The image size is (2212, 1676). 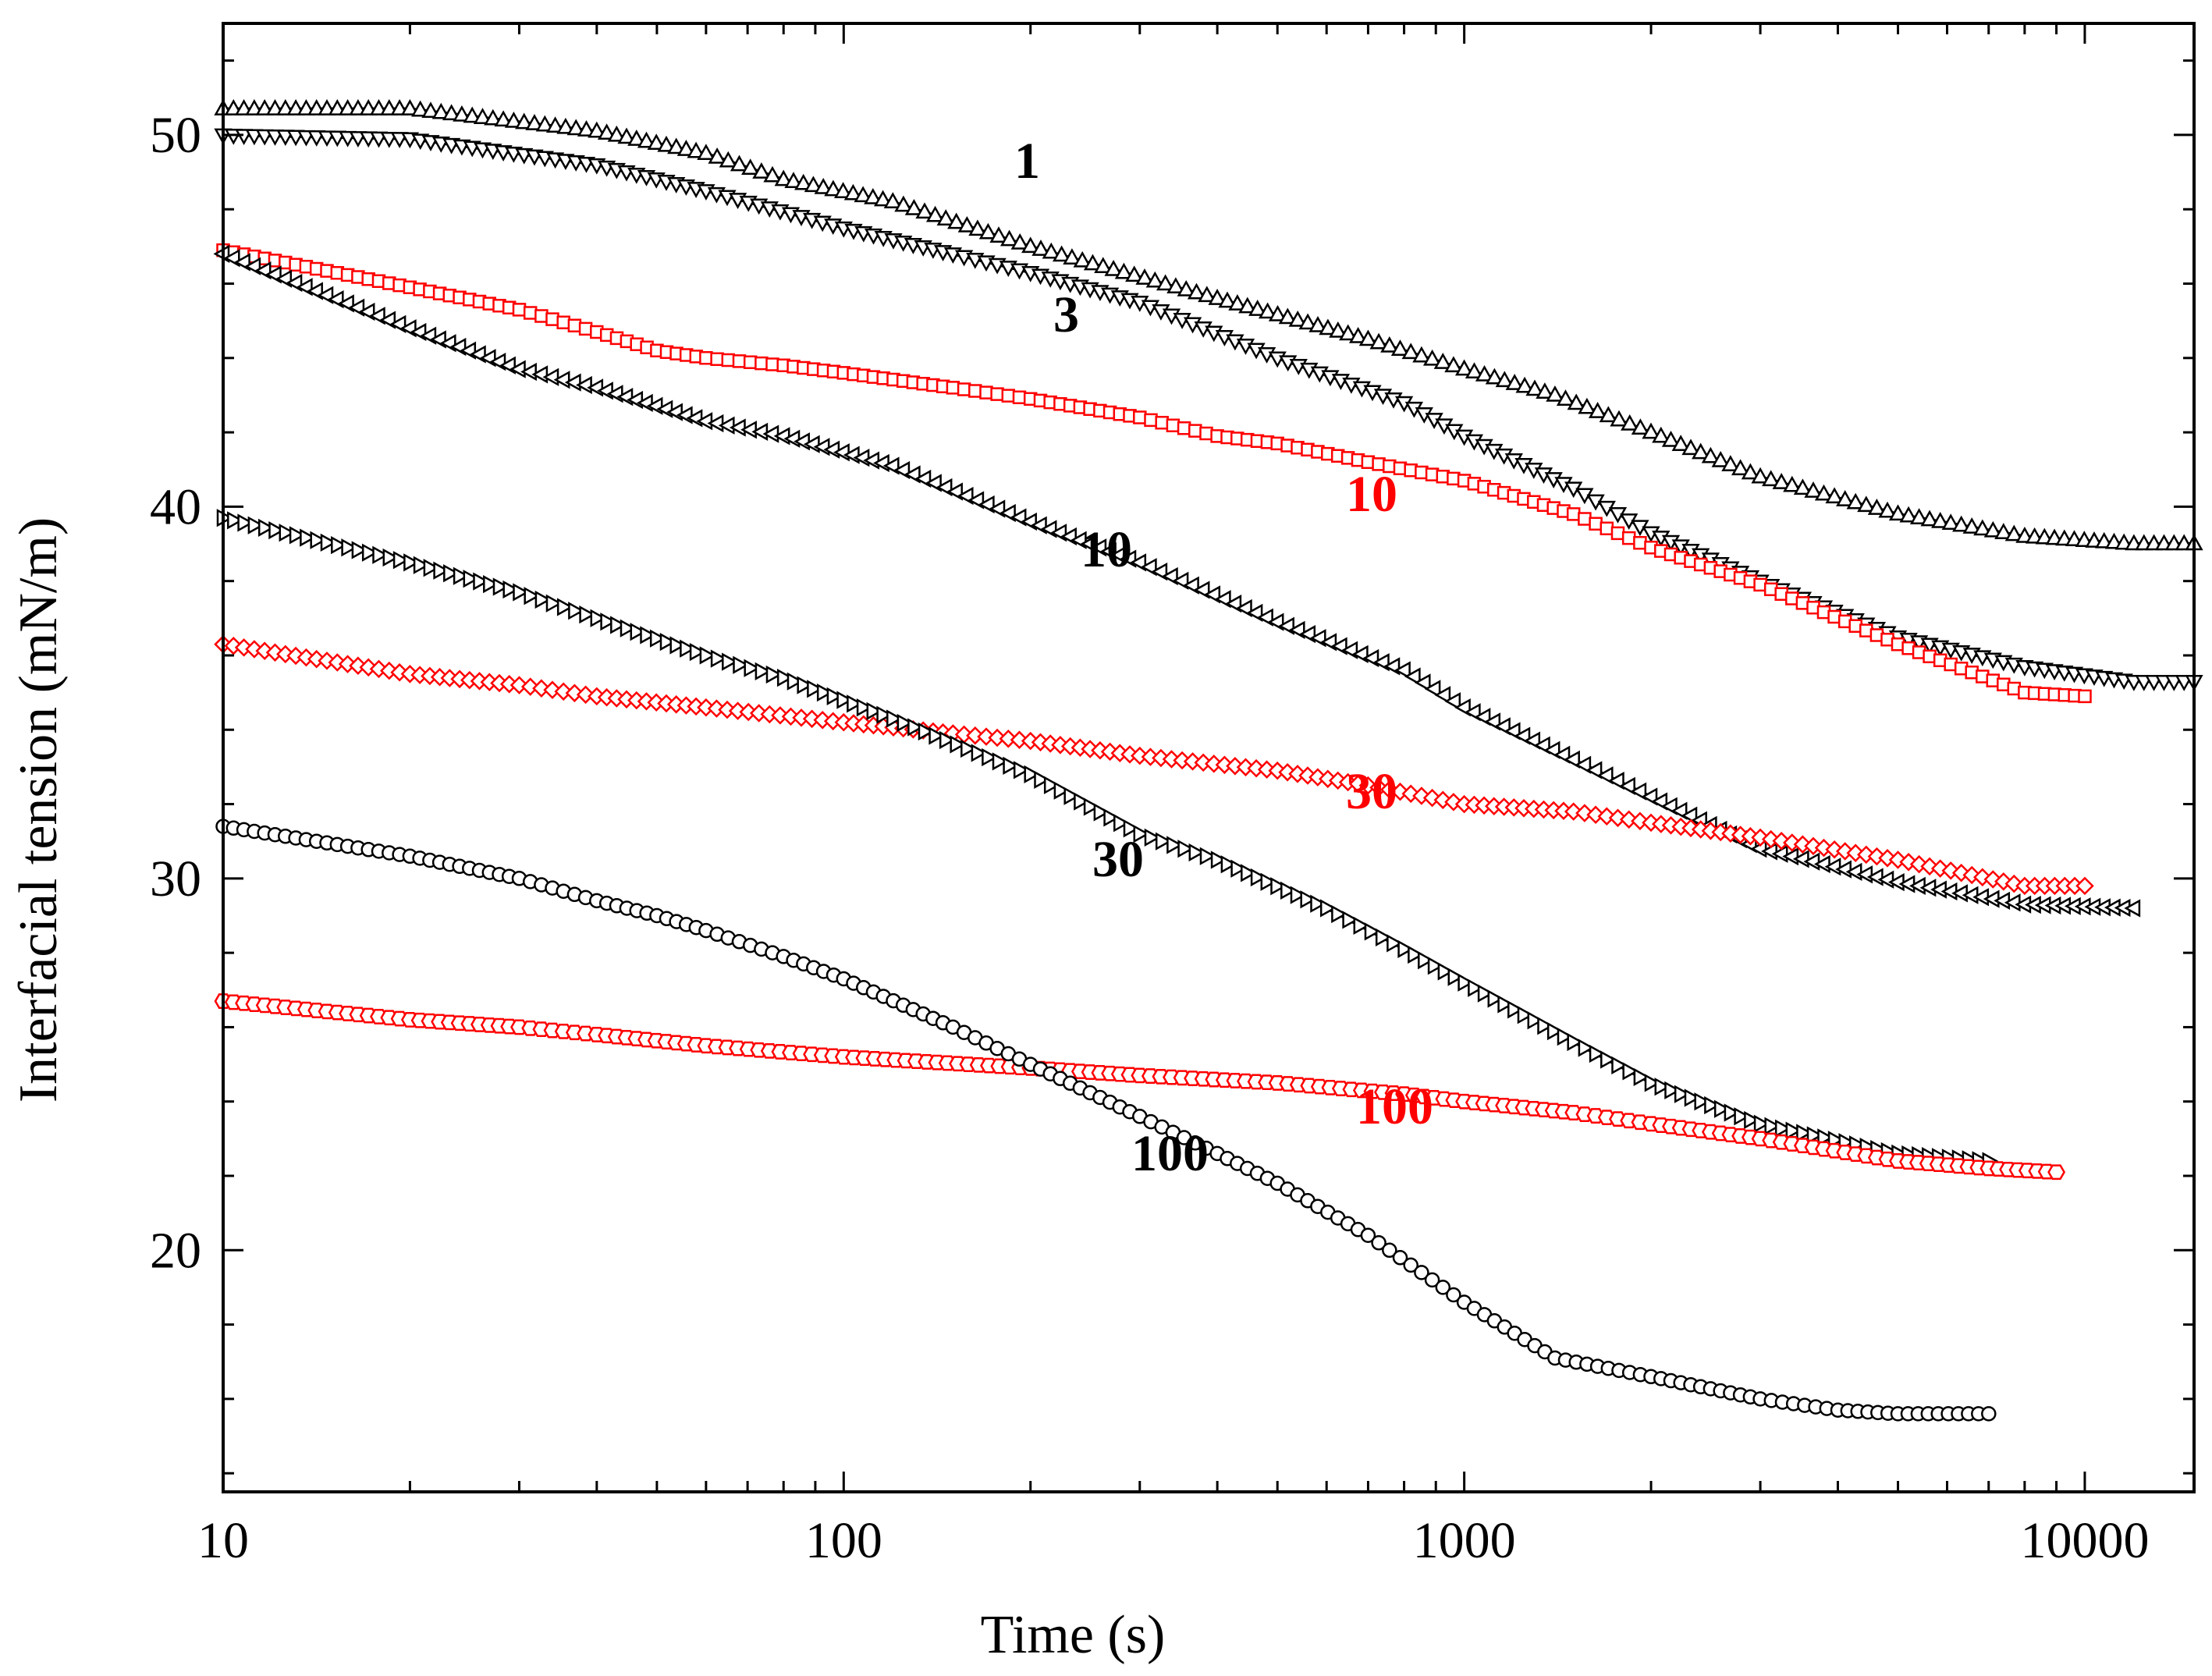 What do you see at coordinates (1464, 1540) in the screenshot?
I see `x-tick-label: 1000` at bounding box center [1464, 1540].